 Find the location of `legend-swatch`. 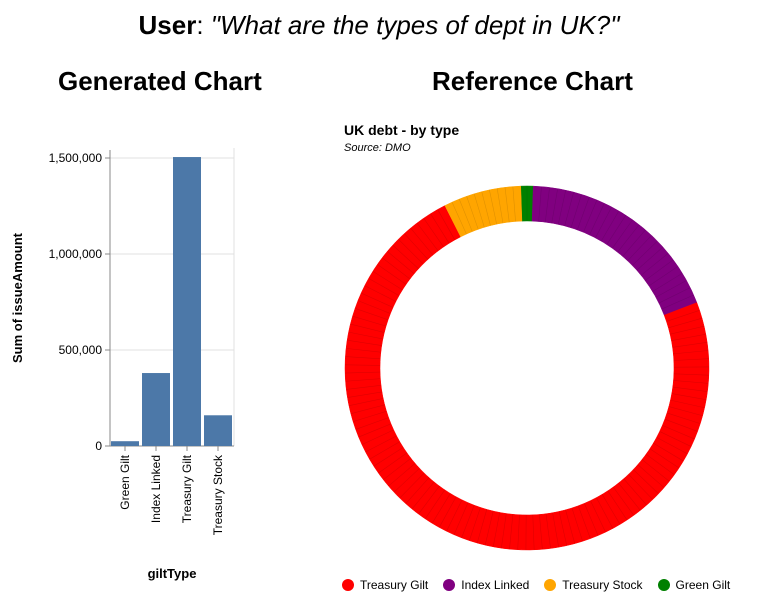

legend-swatch is located at coordinates (550, 585).